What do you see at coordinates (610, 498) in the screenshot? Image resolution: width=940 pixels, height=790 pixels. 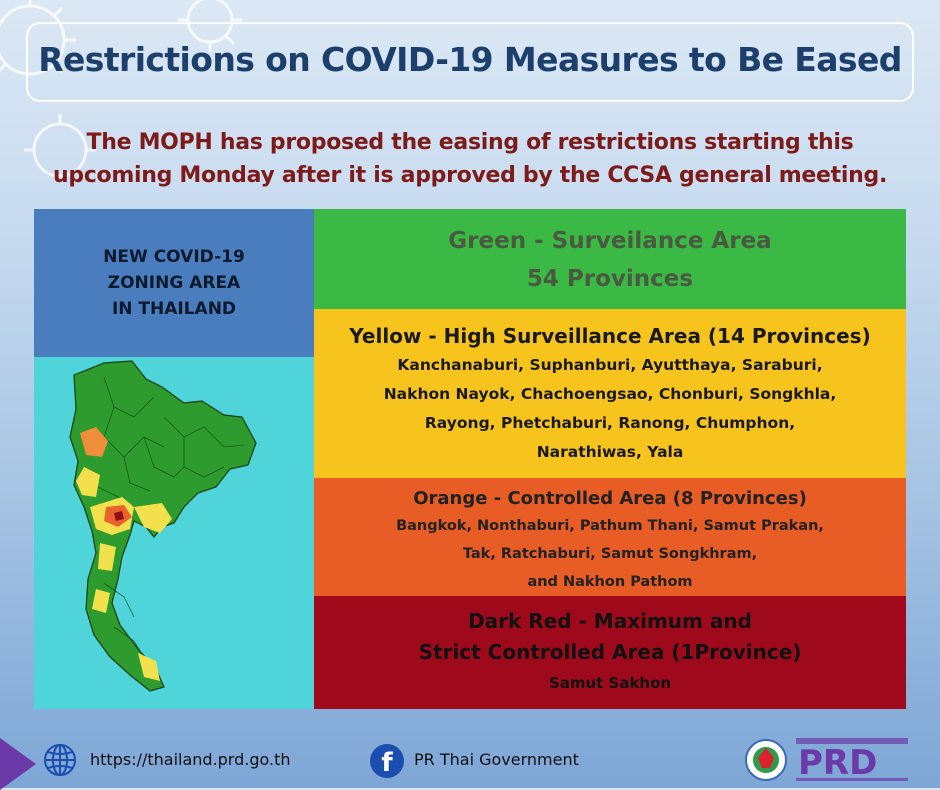 I see `zone-title: Orange - Controlled Area (8 Provinces)` at bounding box center [610, 498].